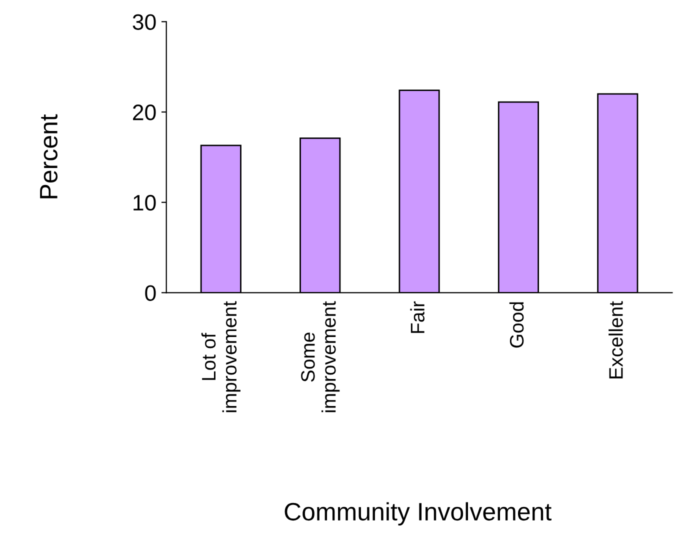 The height and width of the screenshot is (542, 679). What do you see at coordinates (49, 156) in the screenshot?
I see `y-axis-title: Percent` at bounding box center [49, 156].